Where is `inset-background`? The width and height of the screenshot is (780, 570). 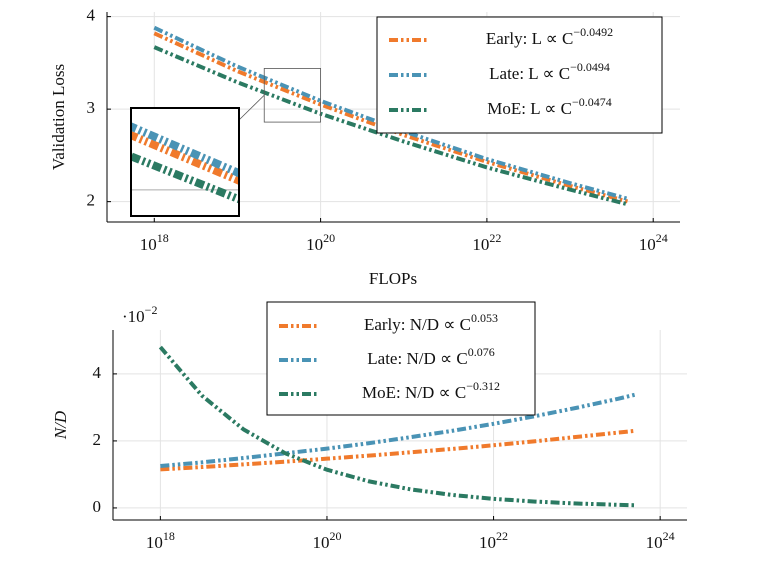
inset-background is located at coordinates (185, 162).